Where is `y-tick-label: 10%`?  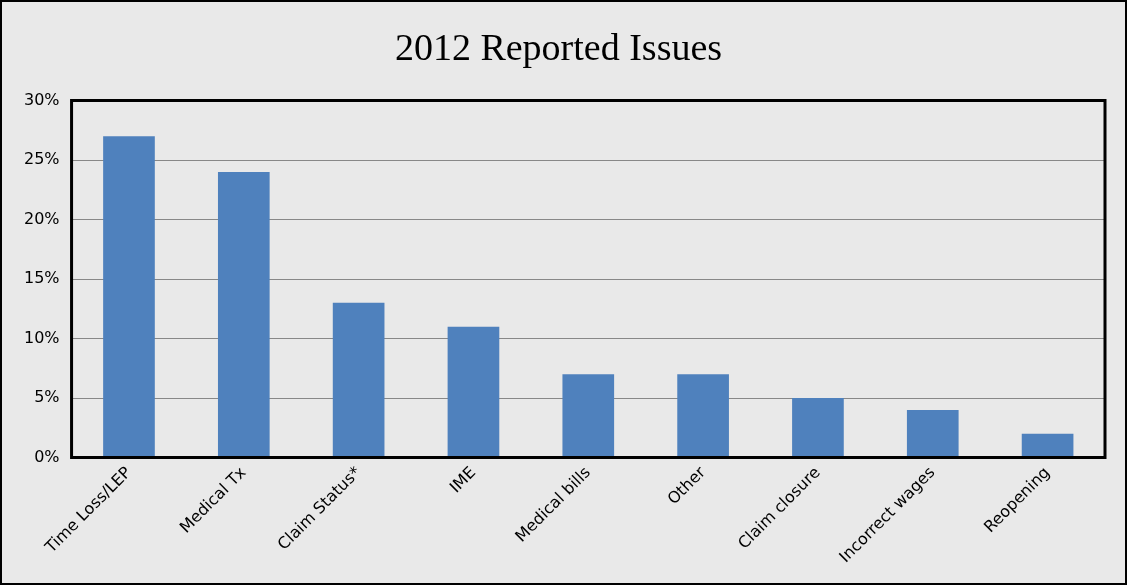 y-tick-label: 10% is located at coordinates (42, 337).